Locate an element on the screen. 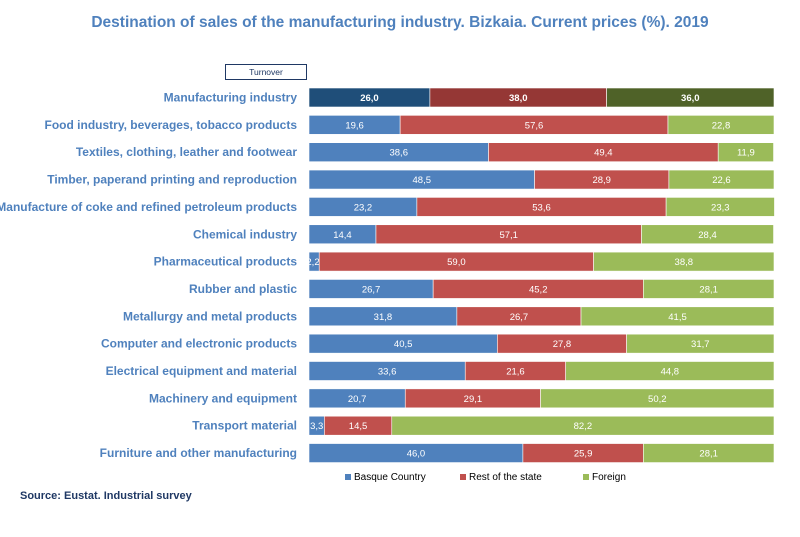  value-label-foreign-electrical-equipment-and-material: 44,8 is located at coordinates (670, 372).